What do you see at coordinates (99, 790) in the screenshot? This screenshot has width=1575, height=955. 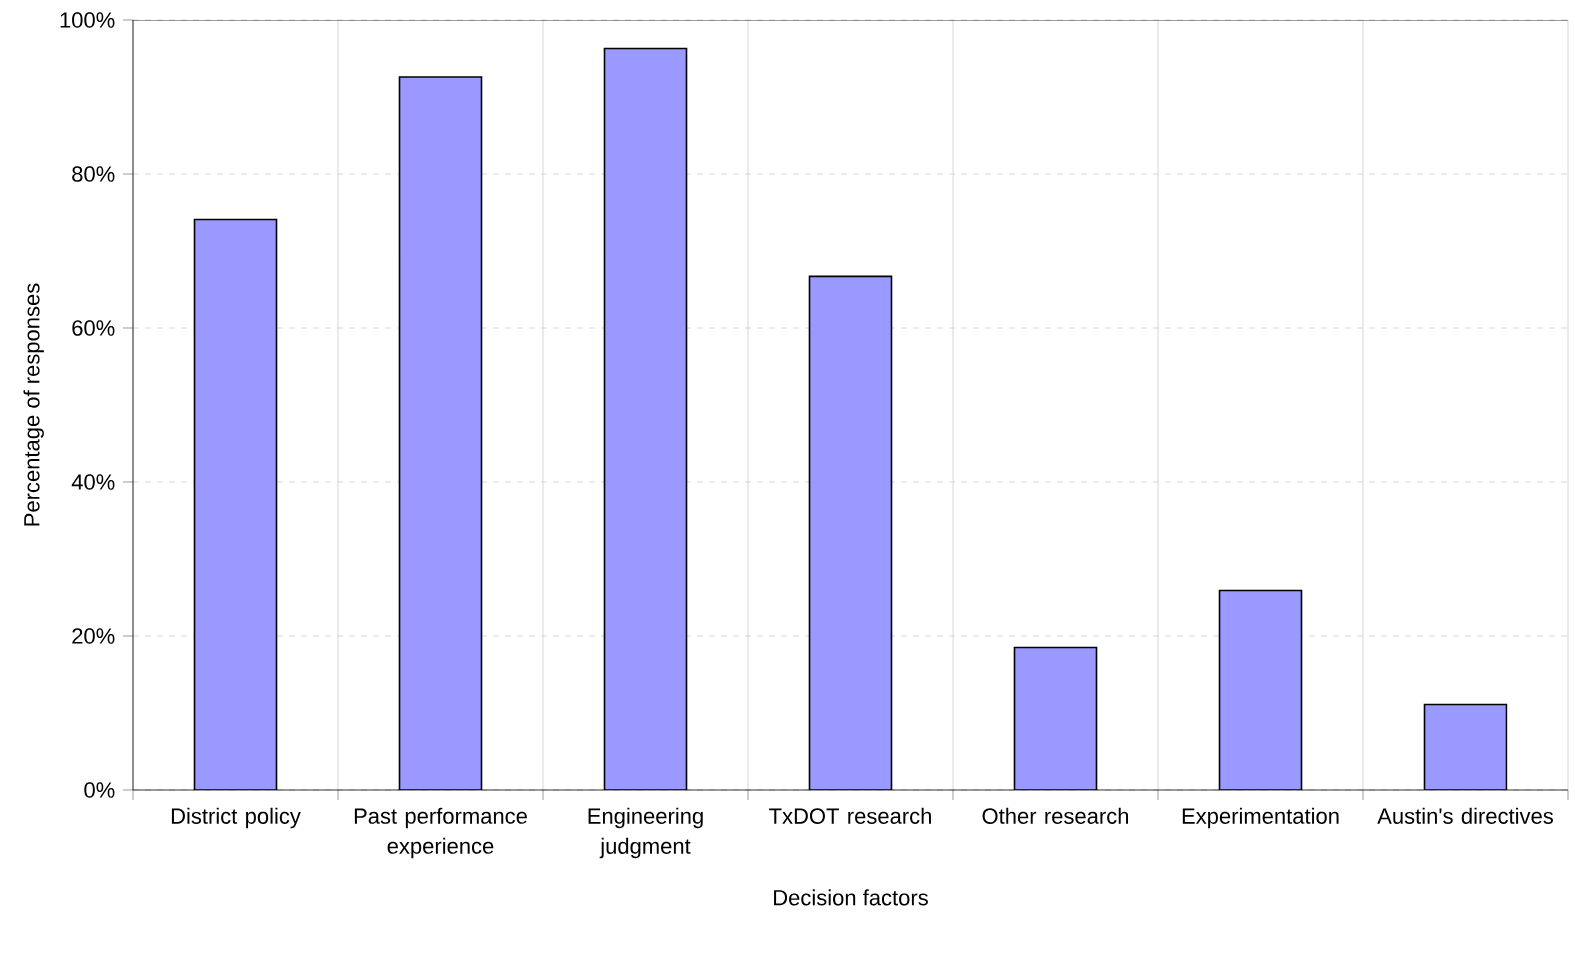 I see `y-tick-label: 0%` at bounding box center [99, 790].